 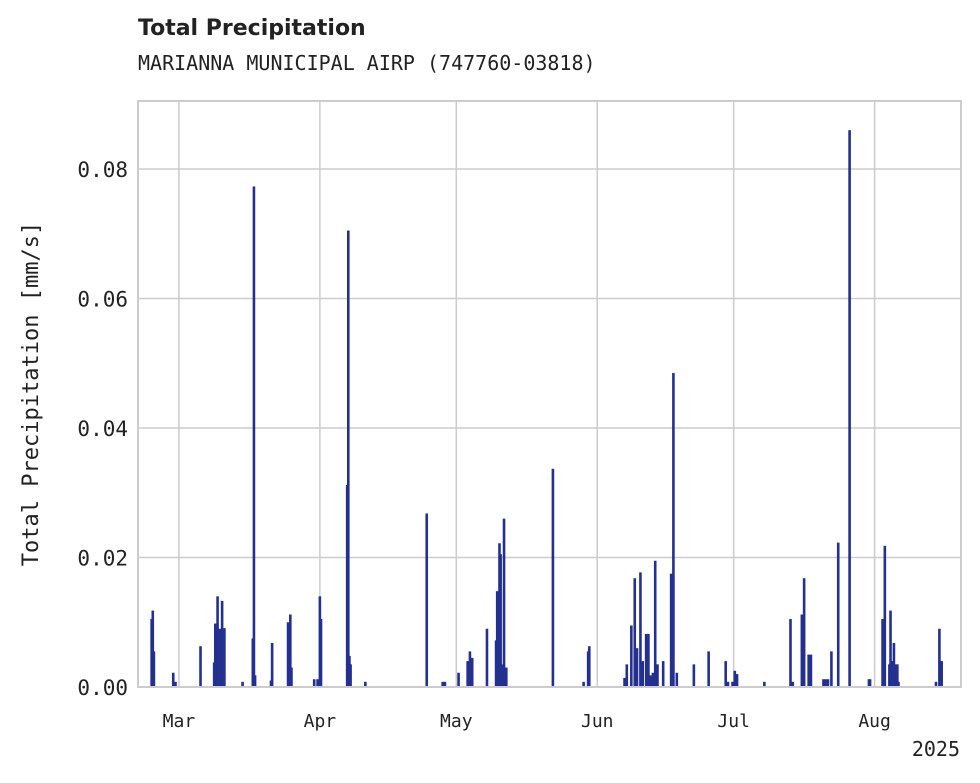 What do you see at coordinates (597, 721) in the screenshot?
I see `x-tick-label: Jun` at bounding box center [597, 721].